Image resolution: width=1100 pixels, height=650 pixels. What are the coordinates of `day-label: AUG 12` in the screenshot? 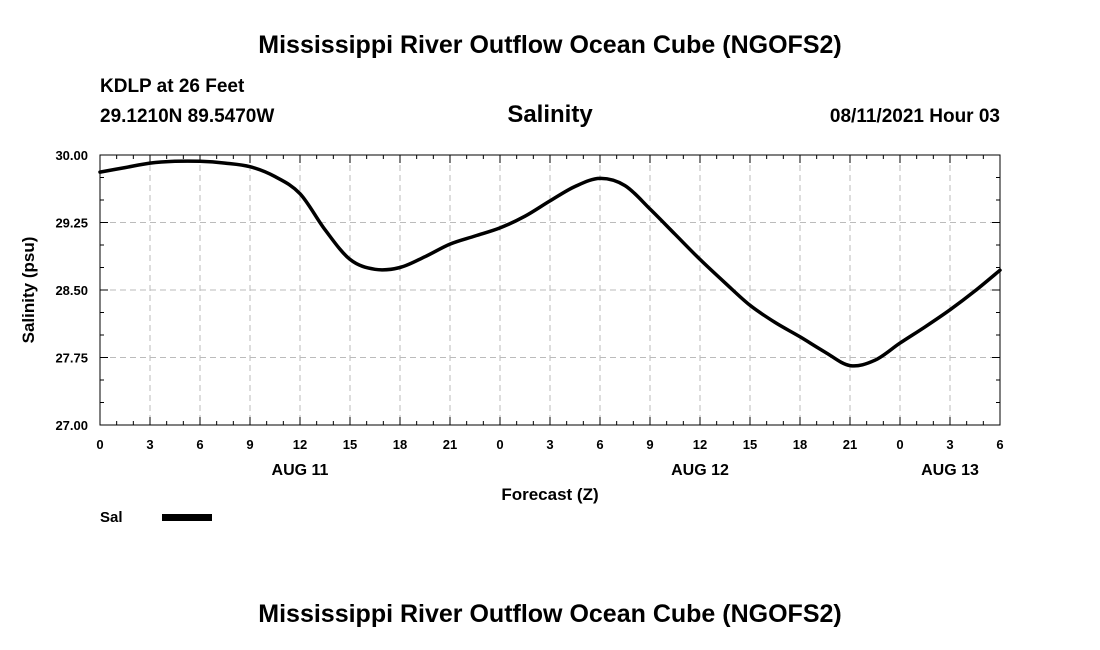 It's located at (700, 470).